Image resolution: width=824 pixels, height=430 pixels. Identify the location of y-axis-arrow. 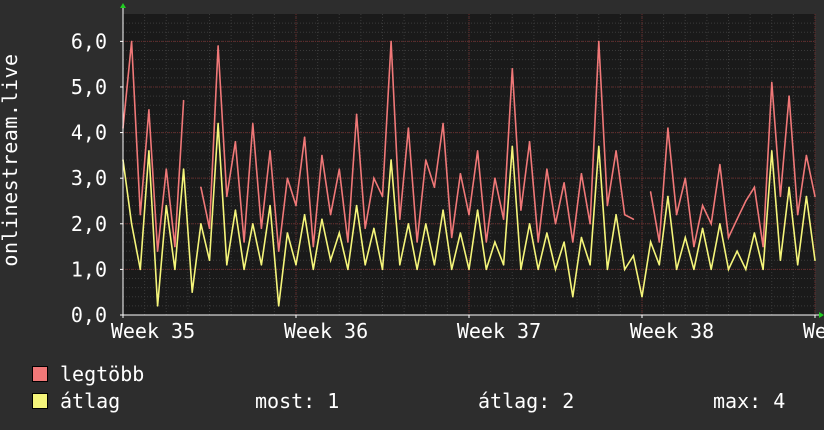
(123, 5).